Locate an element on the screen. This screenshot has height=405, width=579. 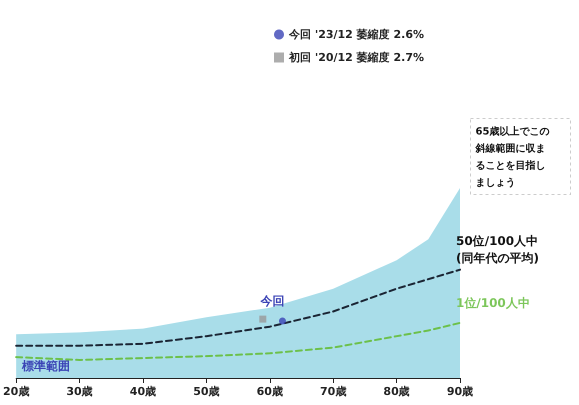
x-tick-label: 80歳 is located at coordinates (396, 391).